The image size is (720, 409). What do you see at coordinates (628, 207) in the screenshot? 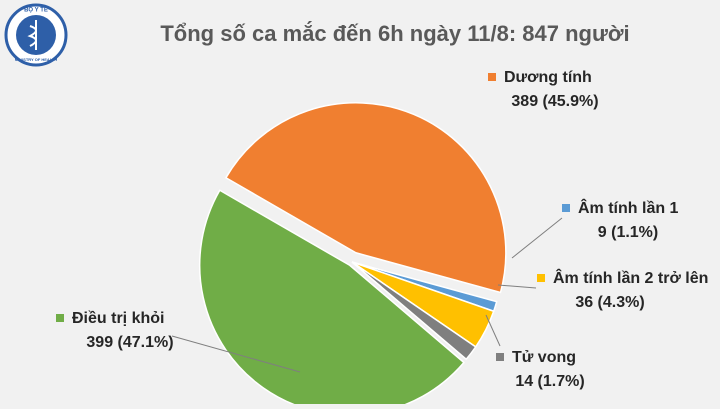
I see `slice-name: Âm tính lần 1` at bounding box center [628, 207].